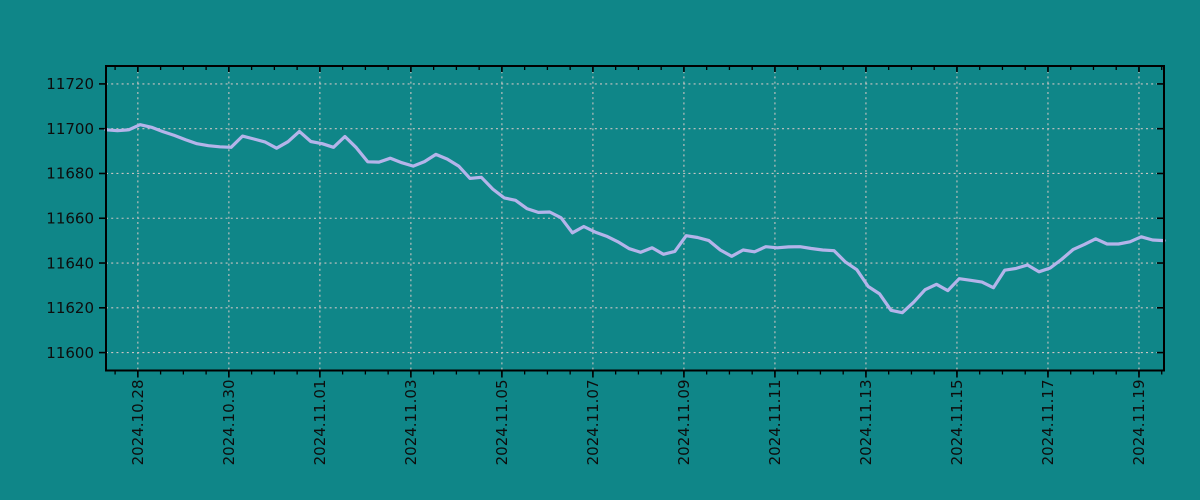 The width and height of the screenshot is (1200, 500). I want to click on x-tick-label: 2024.11.11, so click(775, 423).